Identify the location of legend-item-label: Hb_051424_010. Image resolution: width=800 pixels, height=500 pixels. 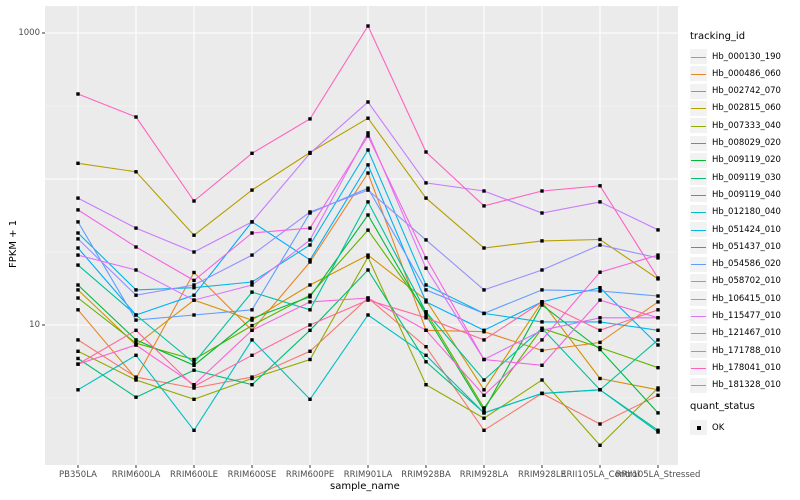
(746, 229).